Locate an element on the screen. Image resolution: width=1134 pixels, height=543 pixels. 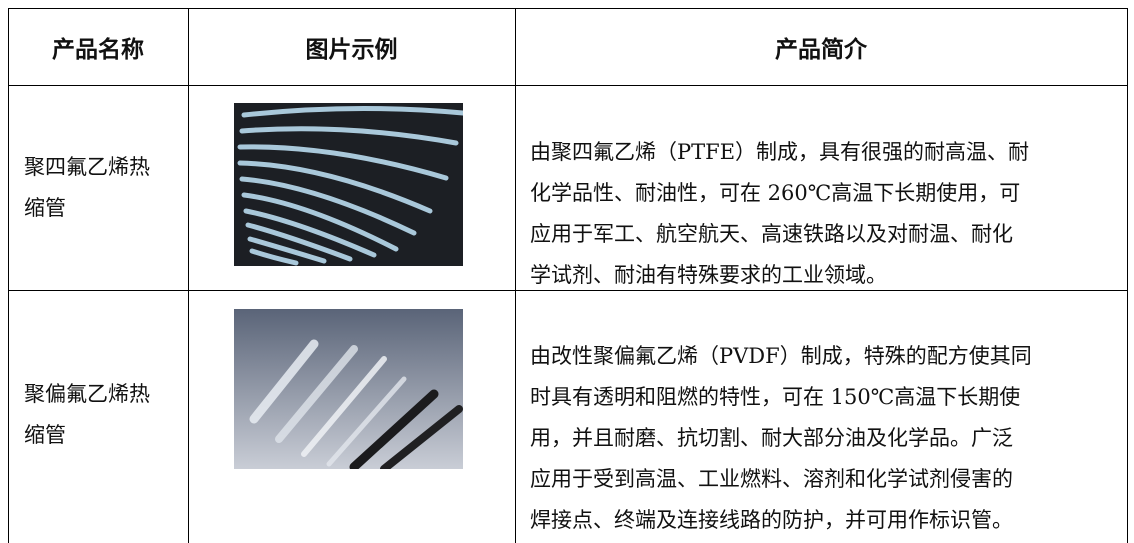
text-line: 应用于军工、航空航天、高速铁路以及对耐温、耐化 is located at coordinates (771, 234).